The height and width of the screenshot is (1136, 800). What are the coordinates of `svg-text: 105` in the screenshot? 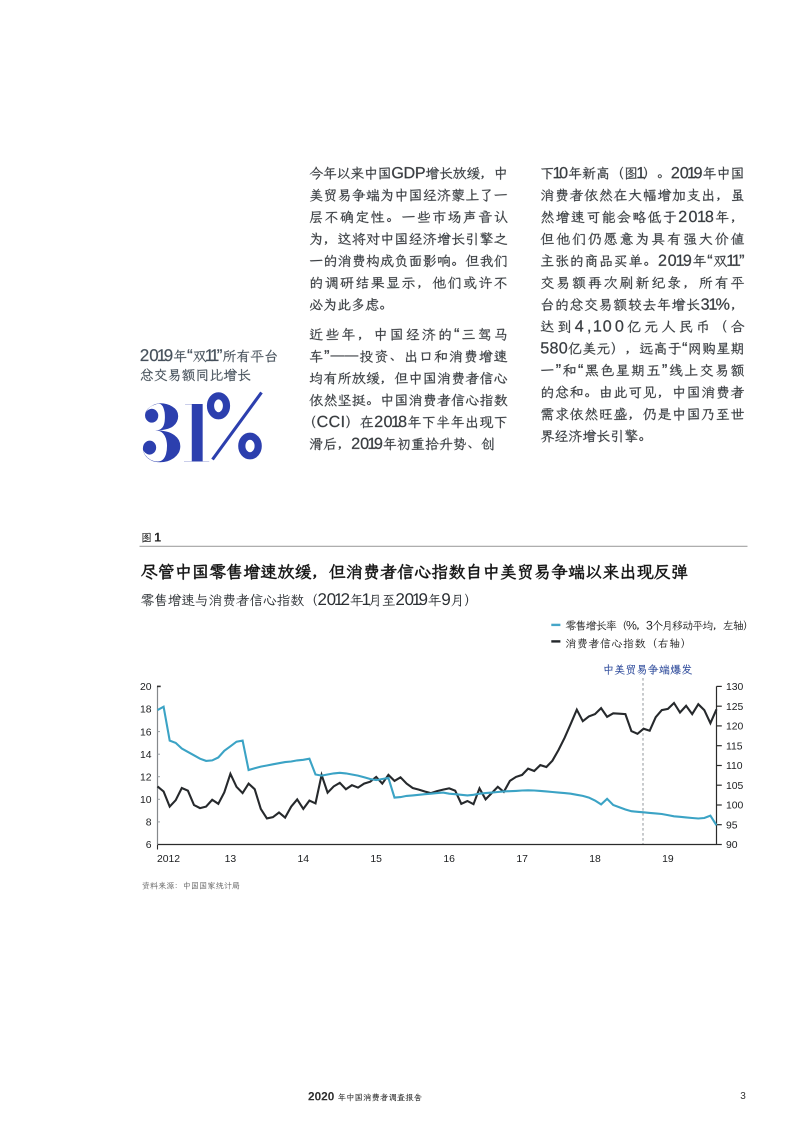 It's located at (735, 786).